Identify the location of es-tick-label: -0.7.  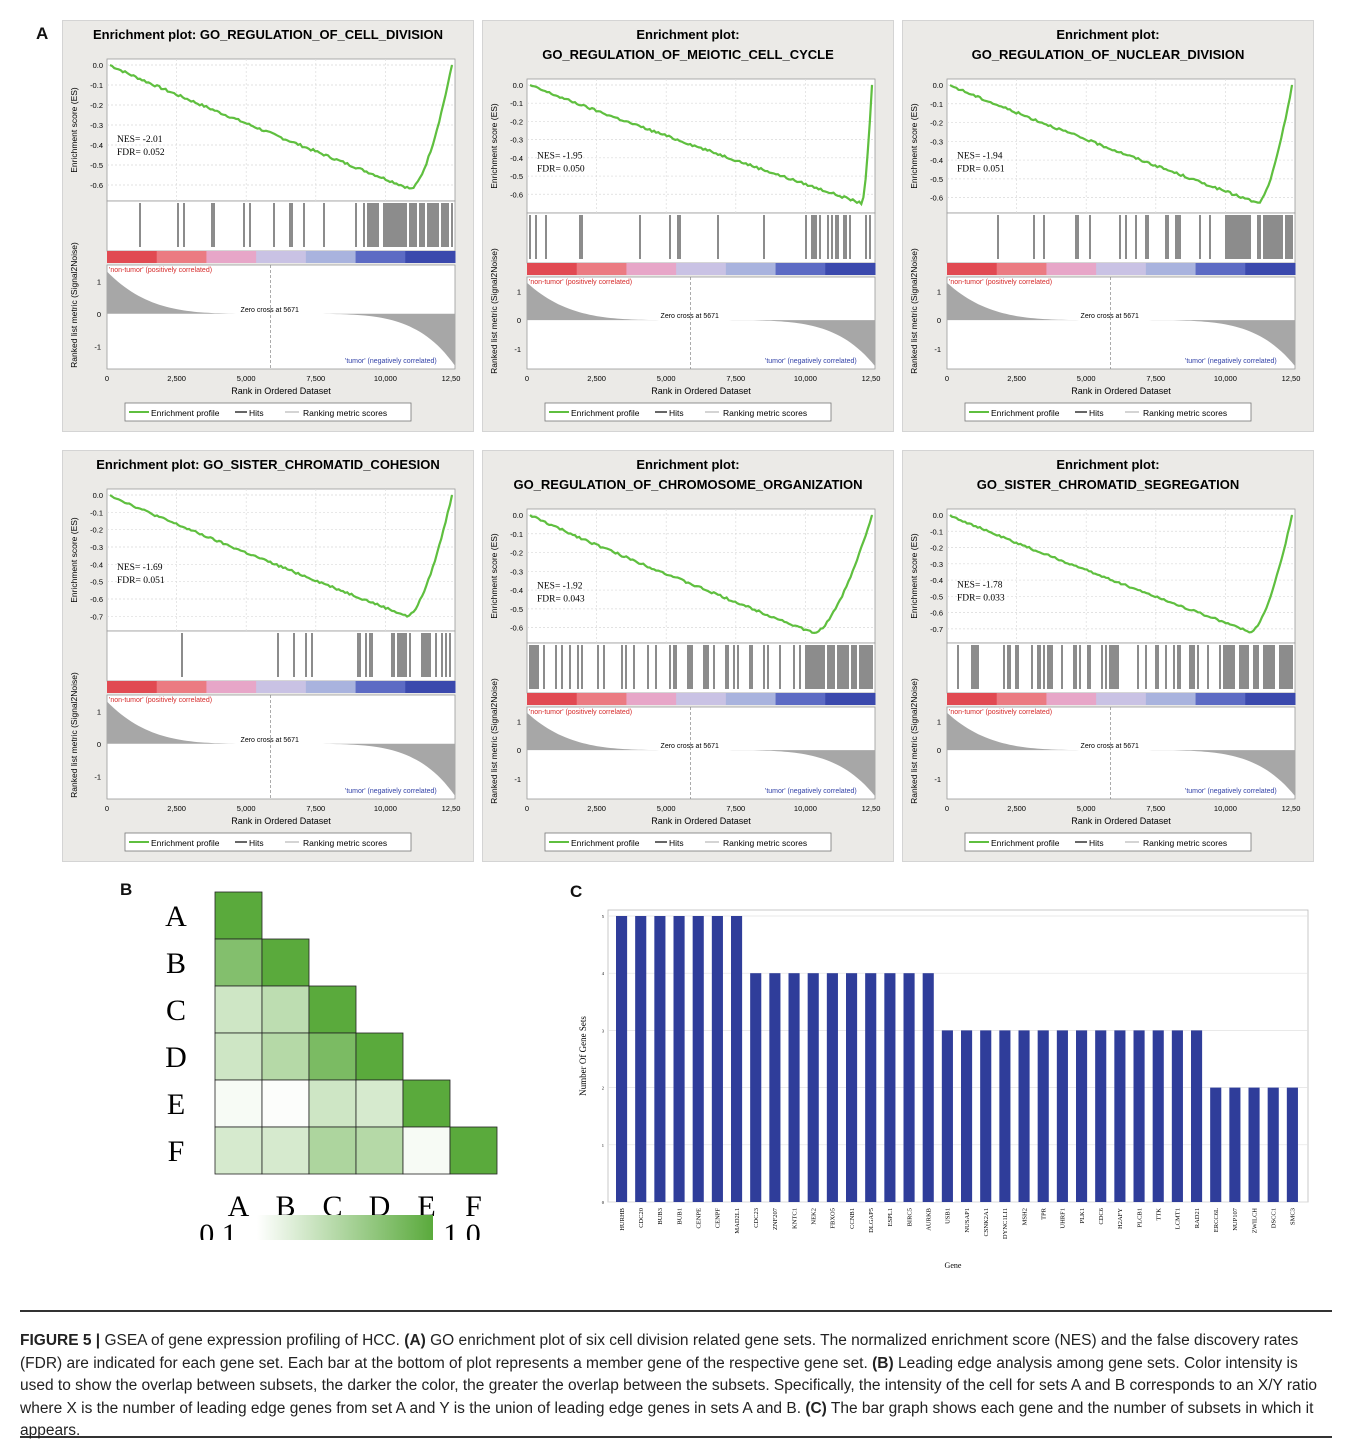
(936, 629).